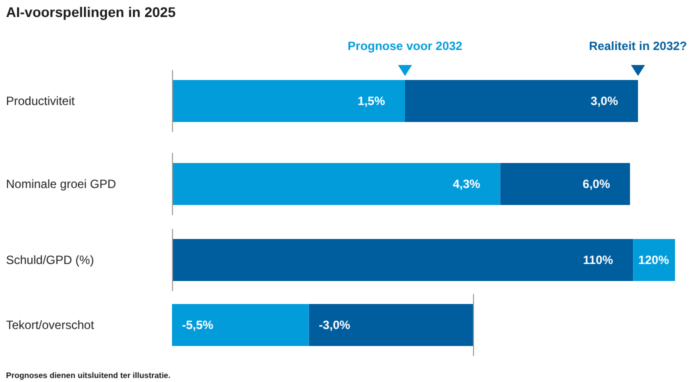 This screenshot has width=700, height=382. I want to click on total-label: 120%, so click(654, 260).